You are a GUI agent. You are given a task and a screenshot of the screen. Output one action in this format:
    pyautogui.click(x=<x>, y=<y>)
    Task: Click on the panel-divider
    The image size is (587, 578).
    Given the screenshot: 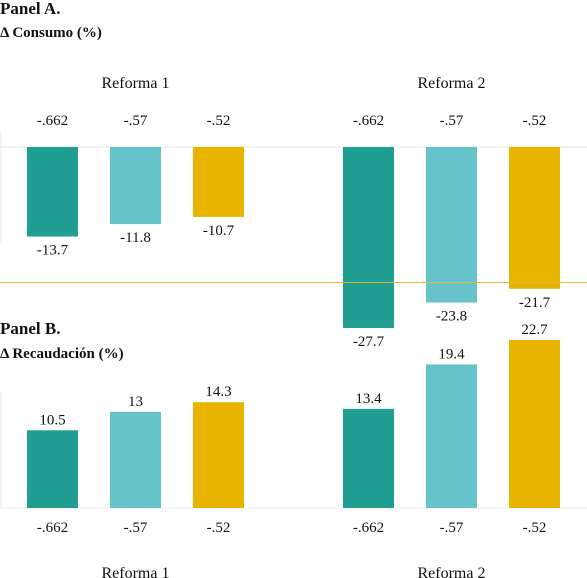 What is the action you would take?
    pyautogui.click(x=293, y=282)
    